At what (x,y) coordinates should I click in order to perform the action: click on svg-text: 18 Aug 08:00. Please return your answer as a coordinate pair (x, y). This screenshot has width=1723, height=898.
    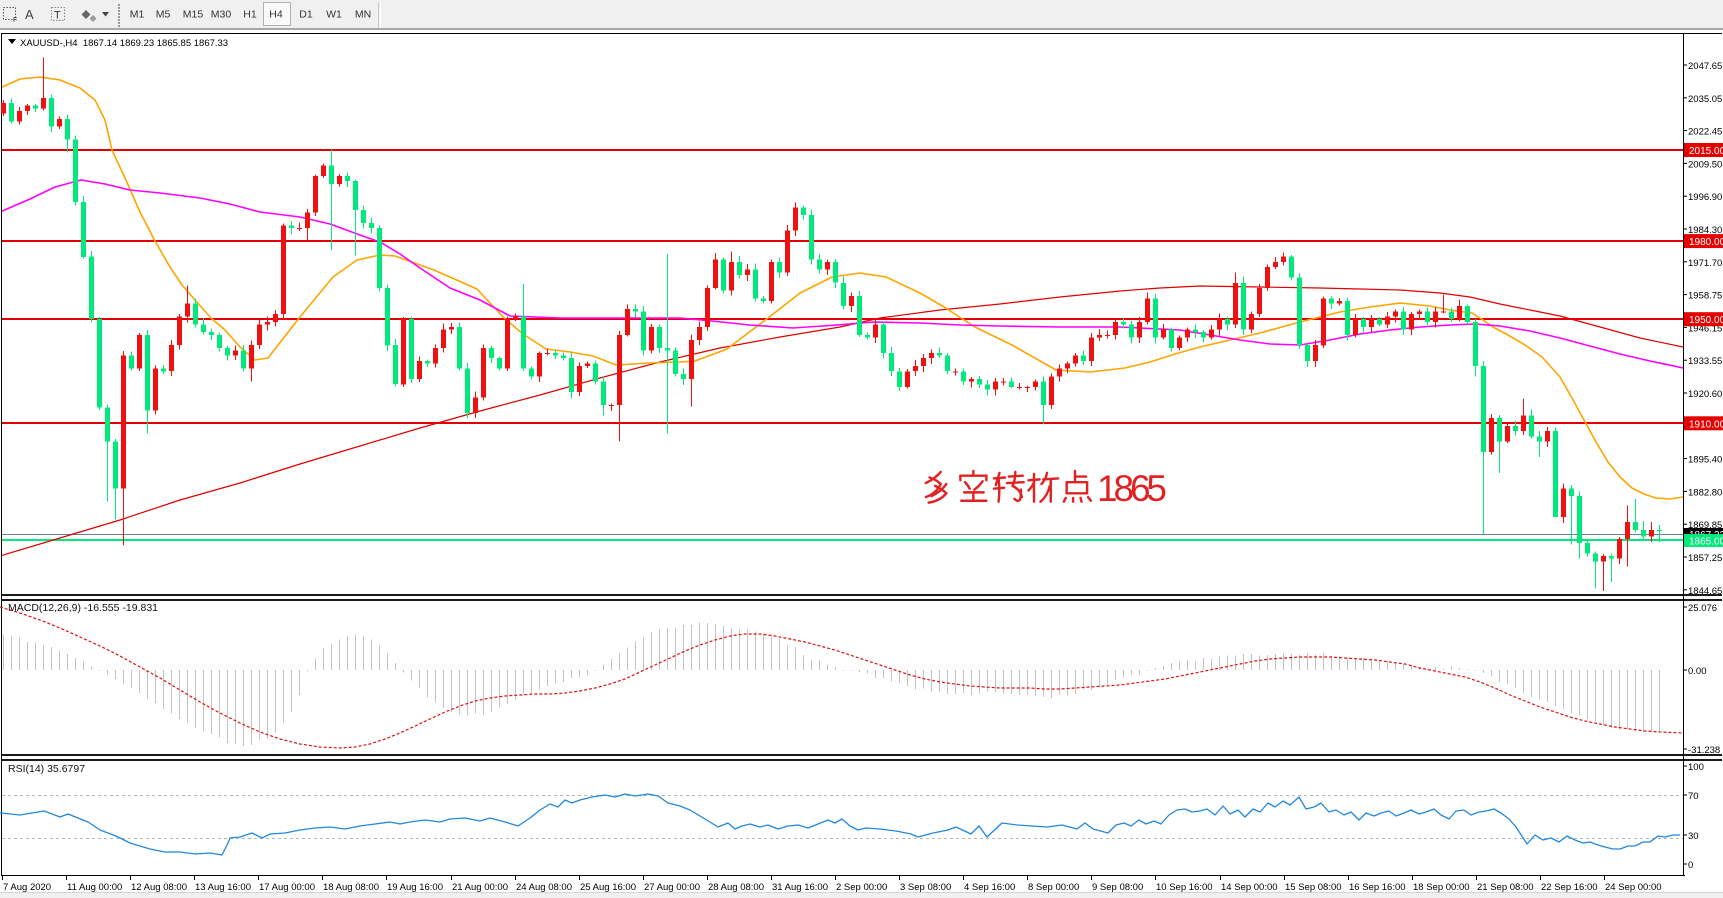
    Looking at the image, I should click on (351, 887).